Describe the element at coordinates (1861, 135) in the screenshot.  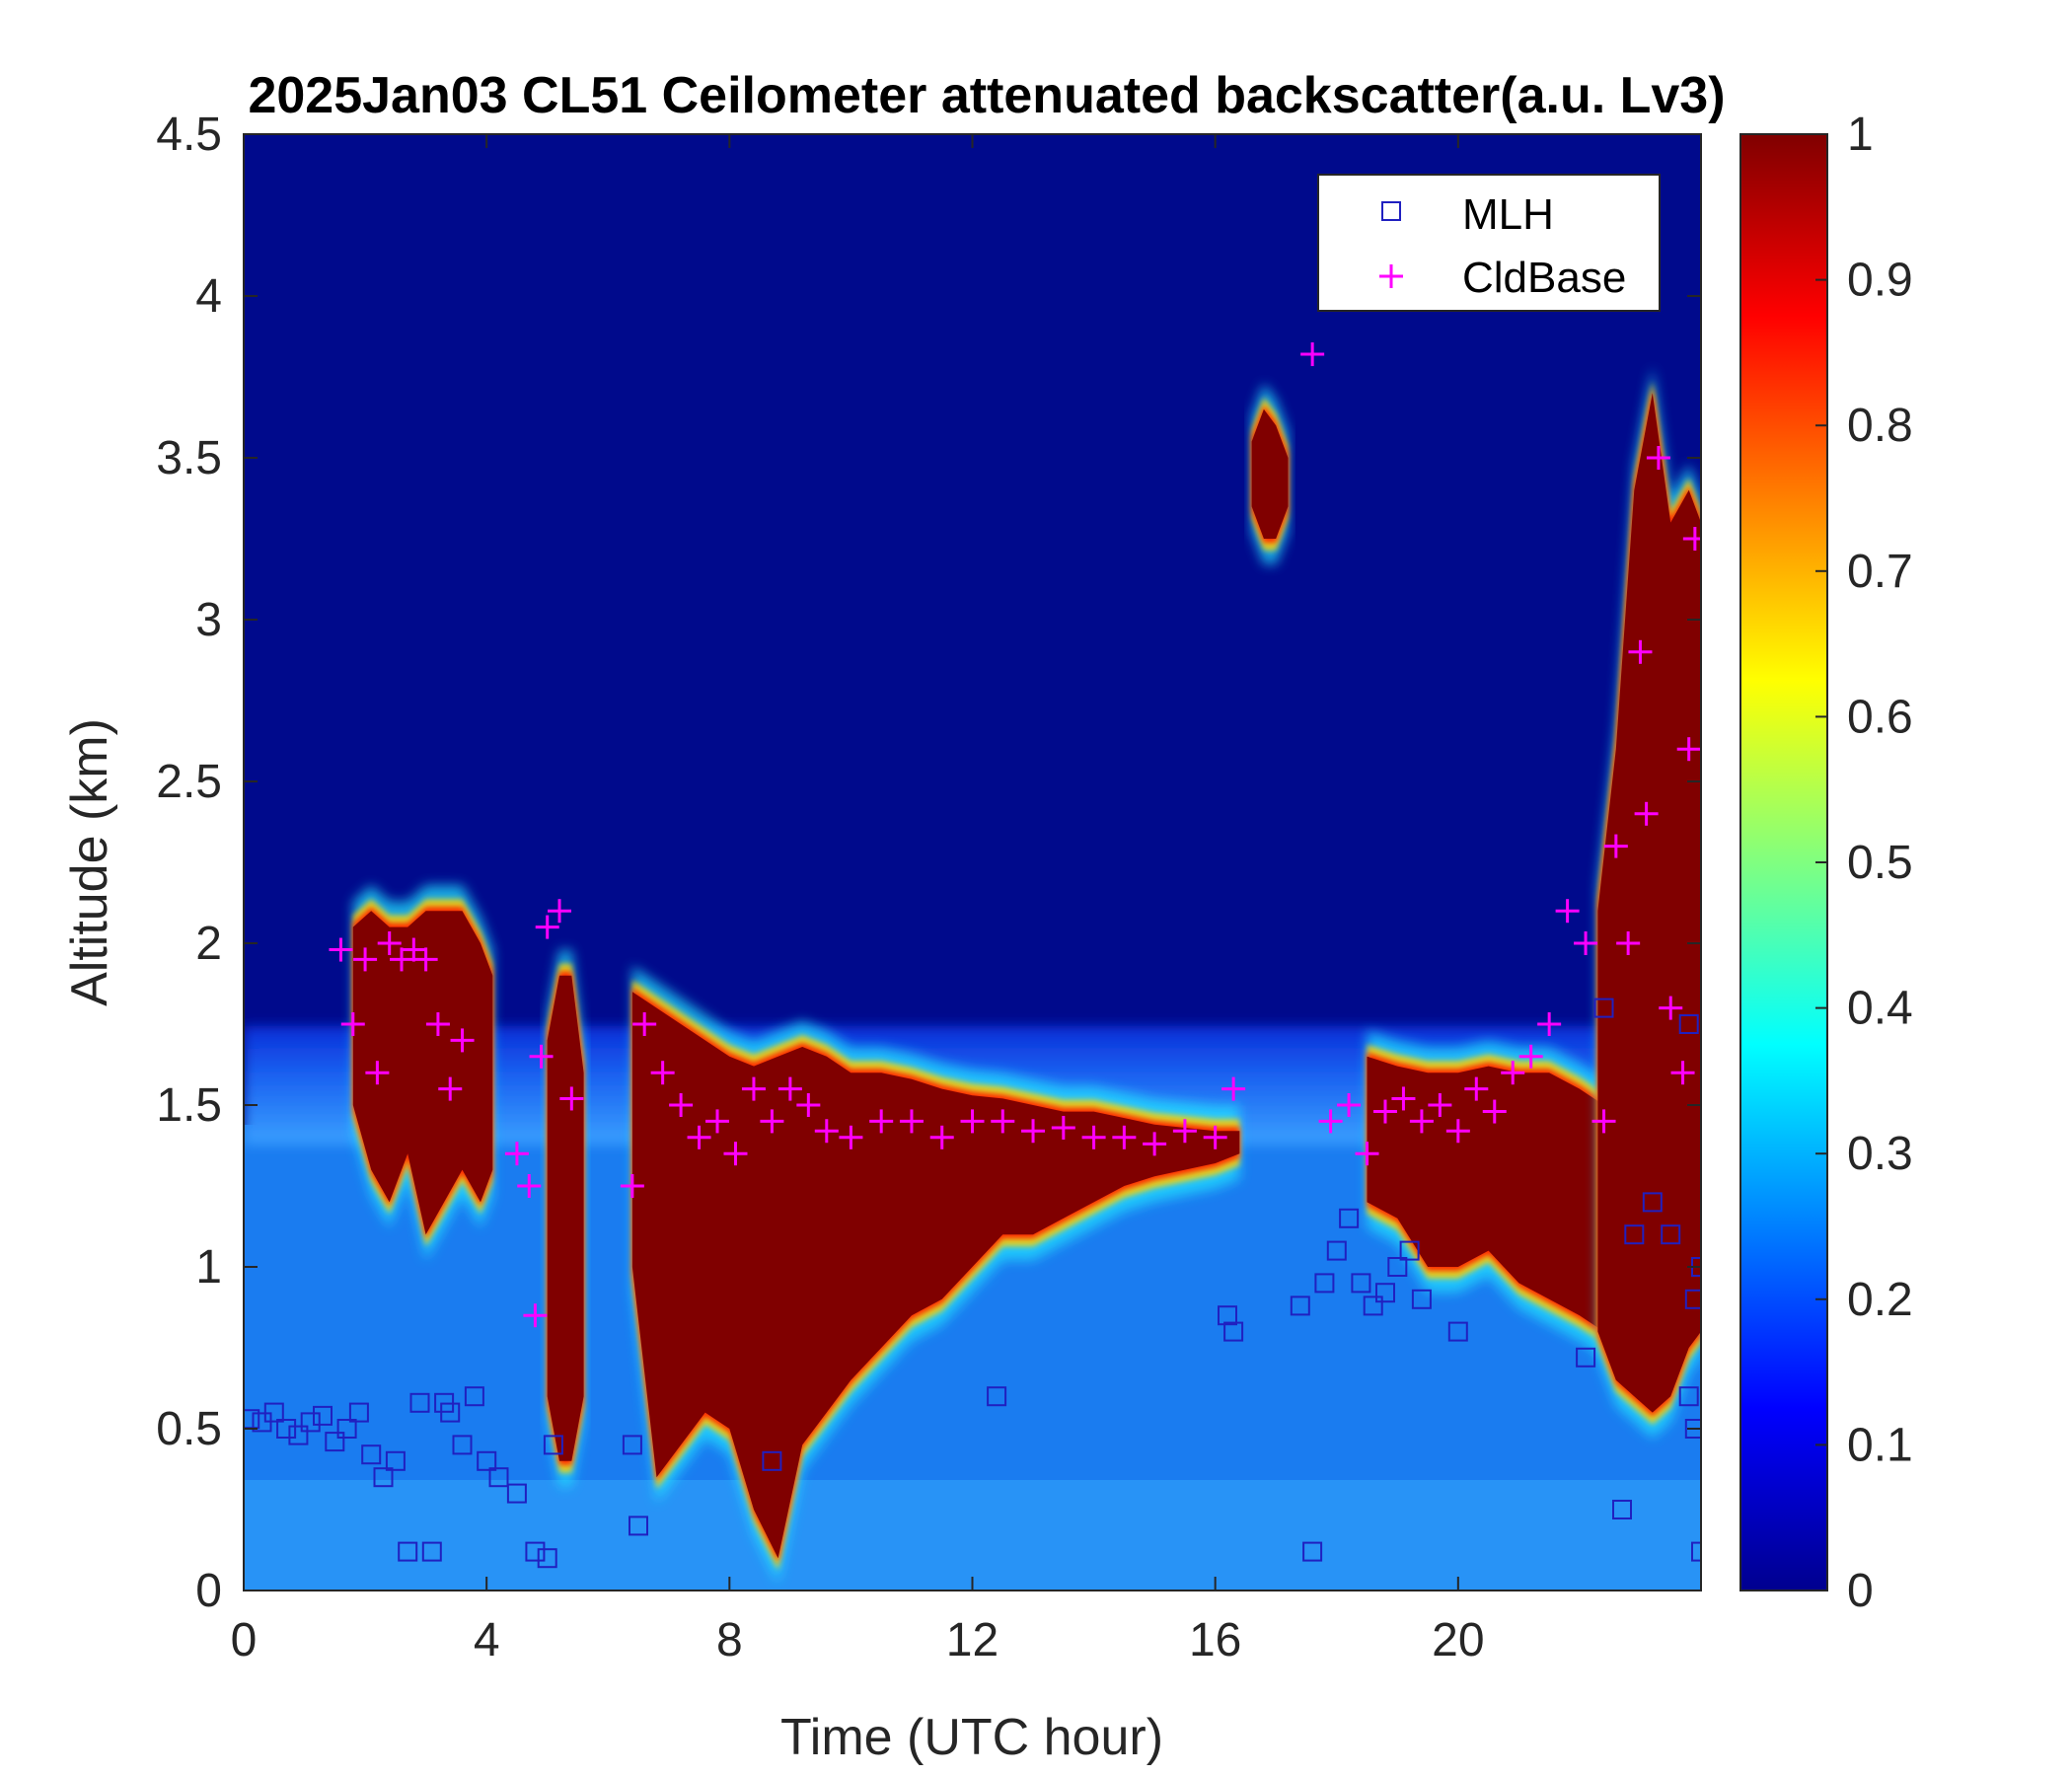
I see `colorbar-tick-label: 1` at that location.